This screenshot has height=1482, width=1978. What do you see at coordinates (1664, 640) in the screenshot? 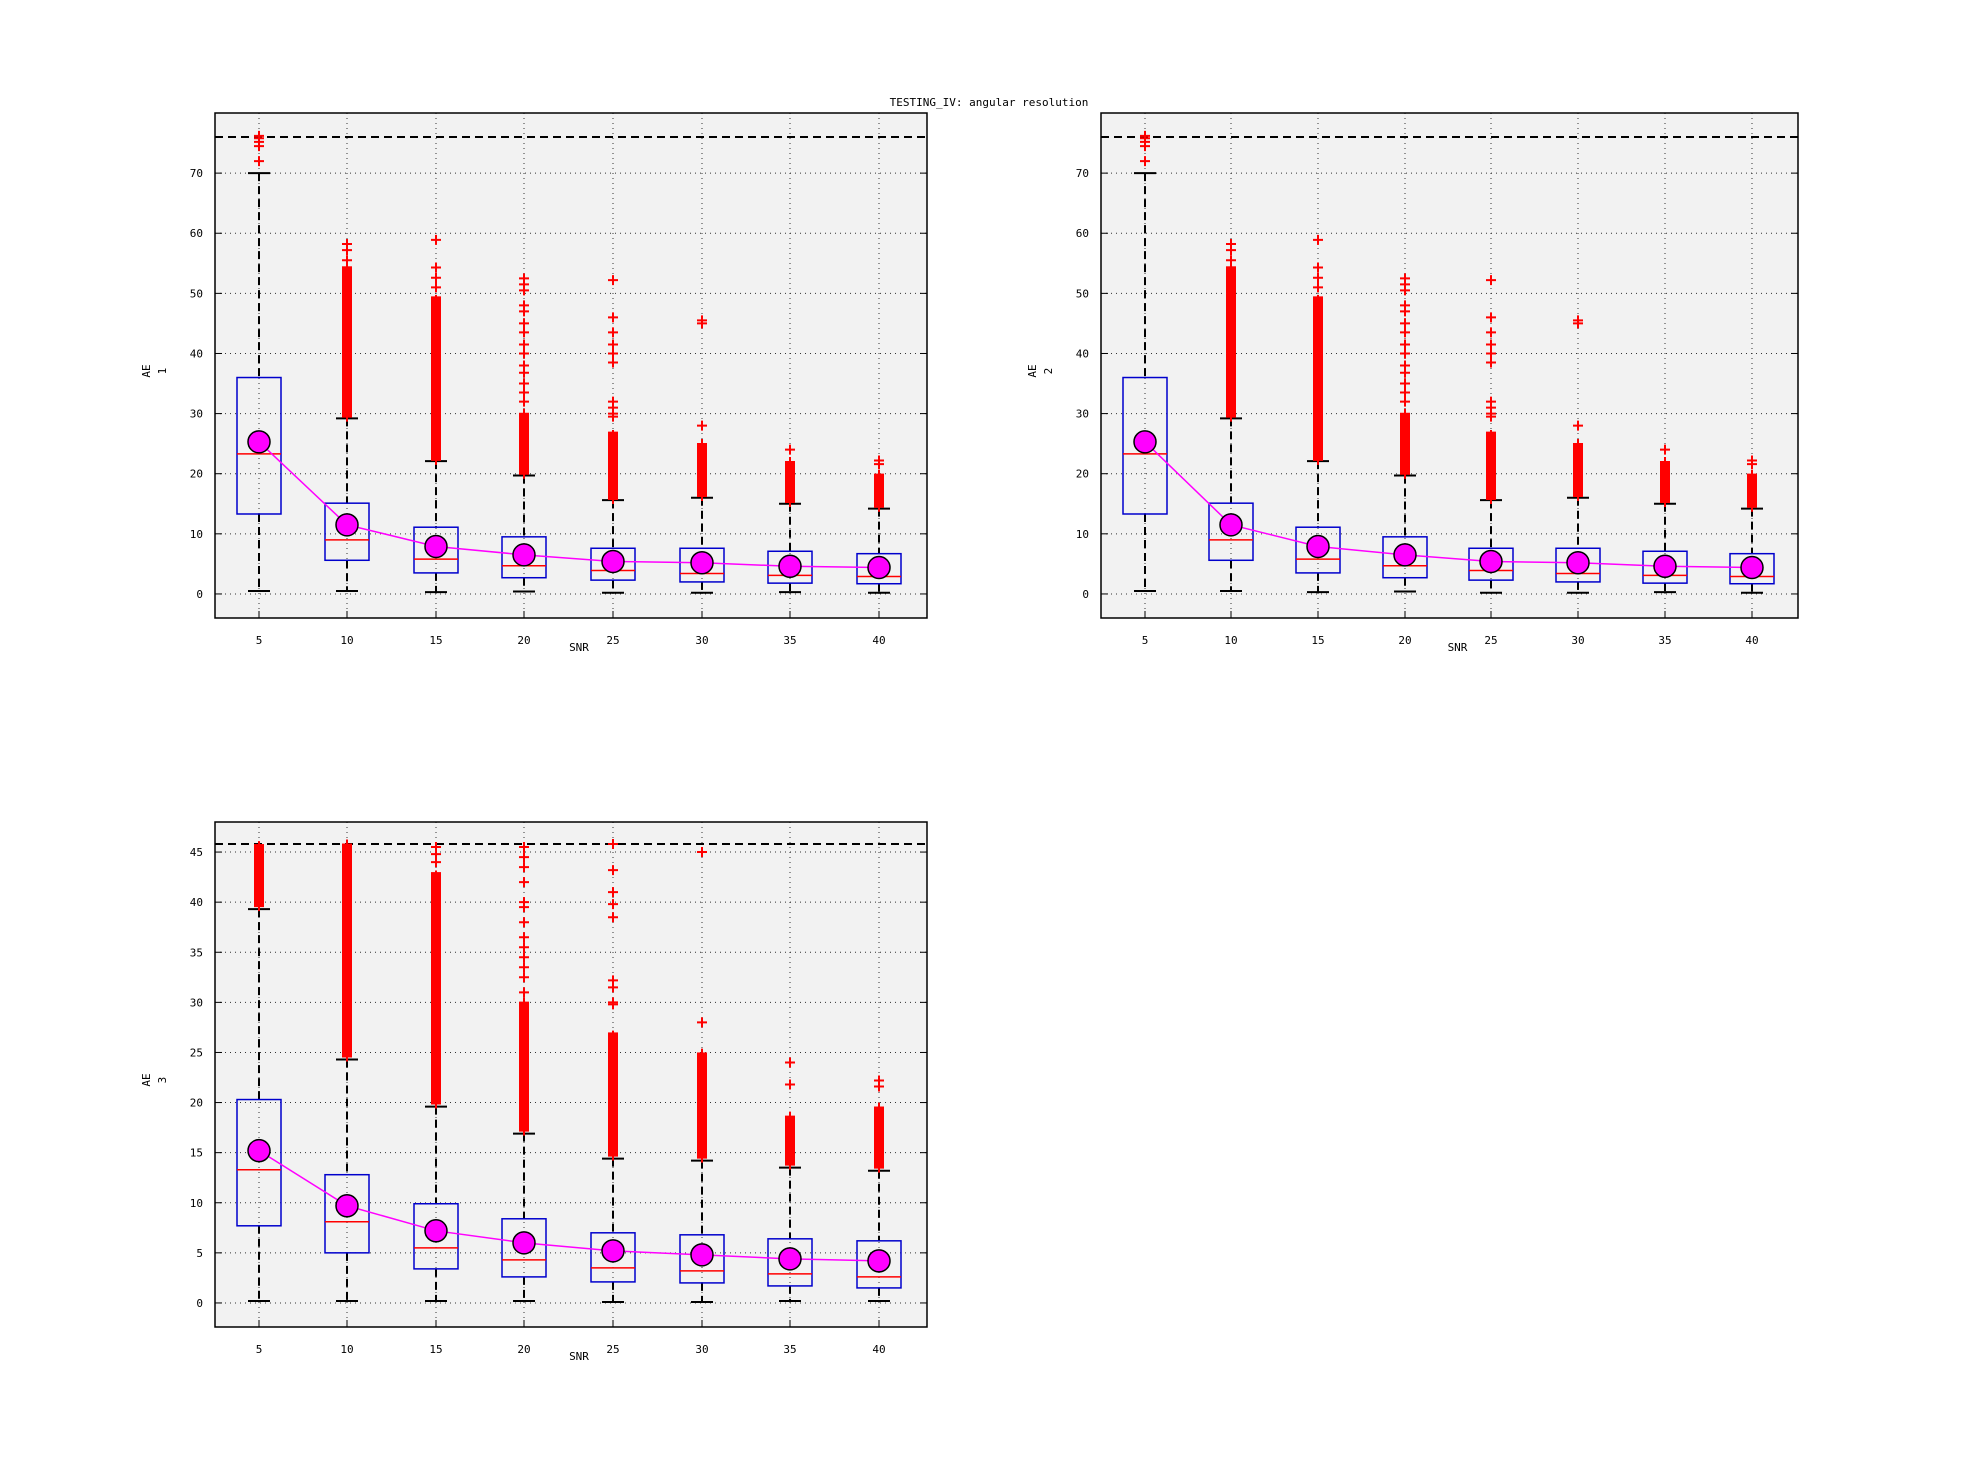
I see `x-tick-label: 35` at bounding box center [1664, 640].